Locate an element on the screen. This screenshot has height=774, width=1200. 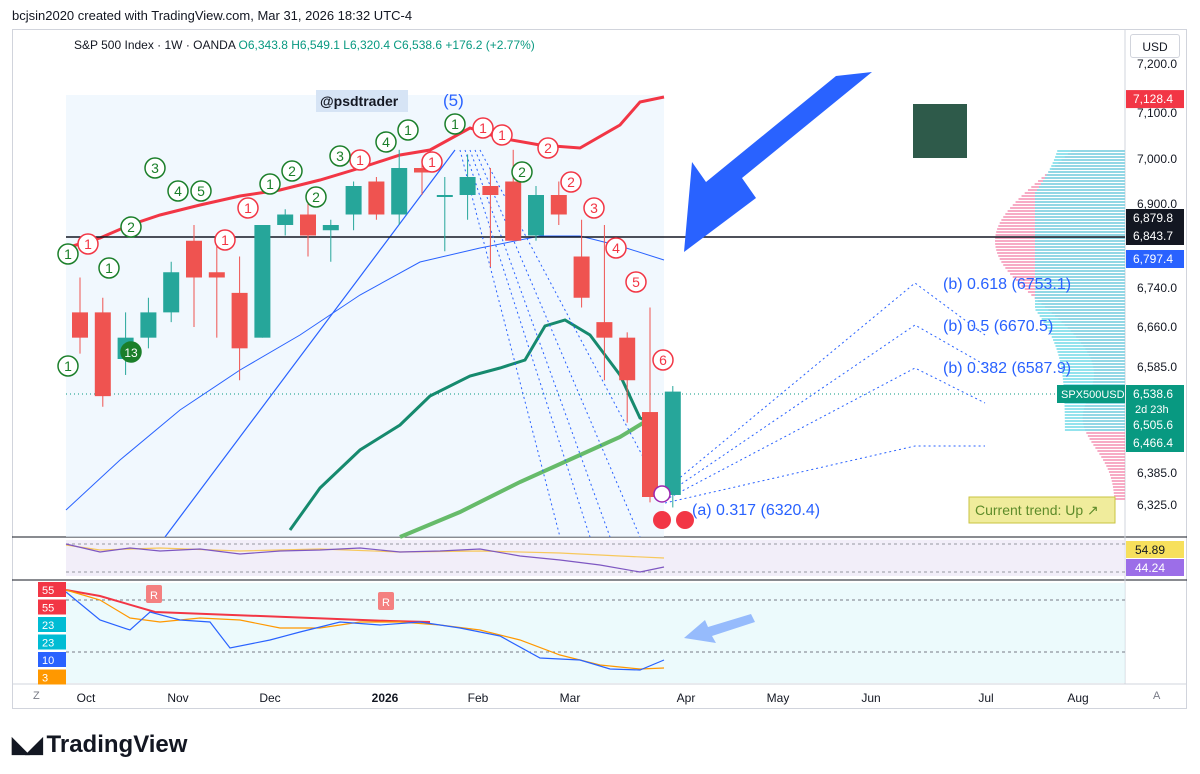
projection-line is located at coordinates (825, 386).